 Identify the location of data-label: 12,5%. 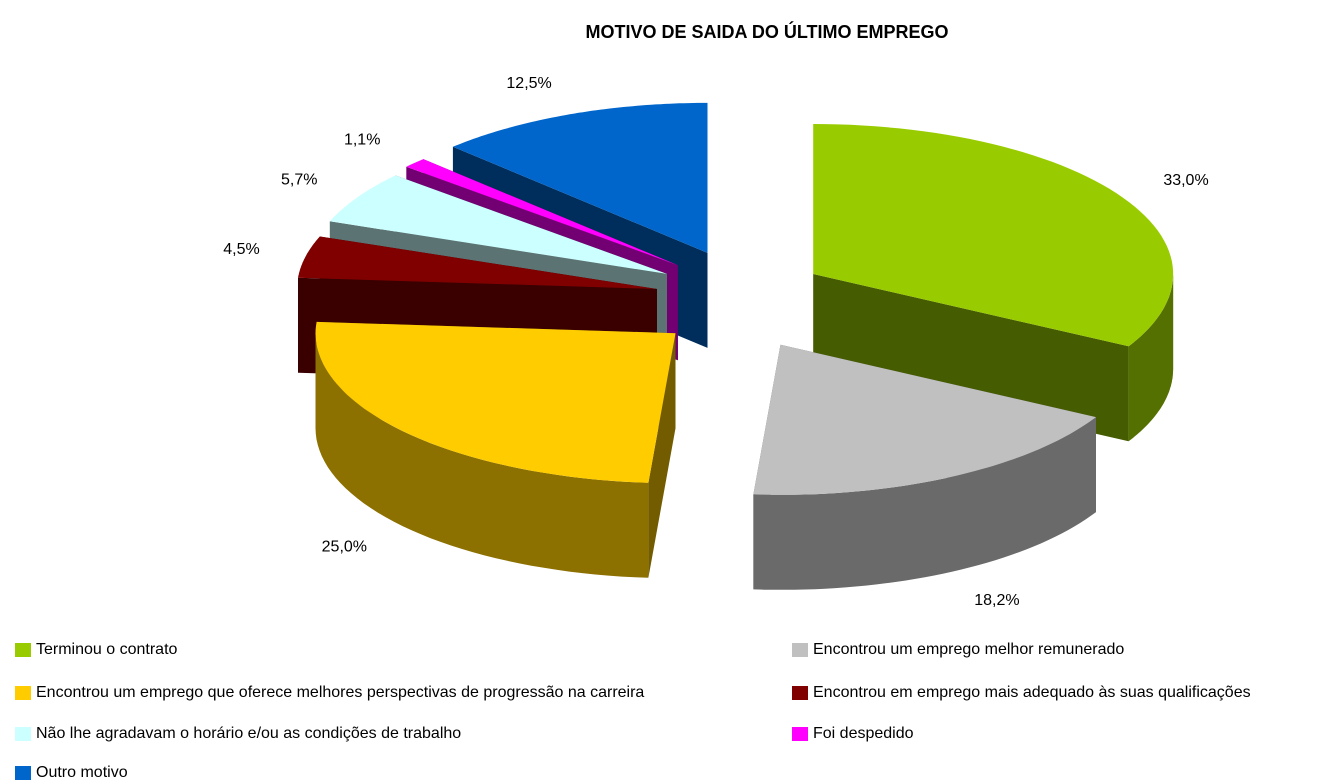
(528, 83).